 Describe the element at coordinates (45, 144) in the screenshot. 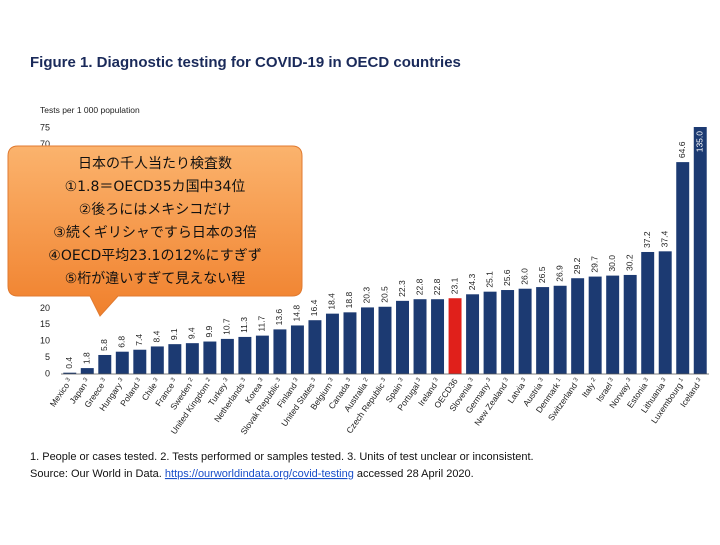

I see `y-tick-label: 70` at that location.